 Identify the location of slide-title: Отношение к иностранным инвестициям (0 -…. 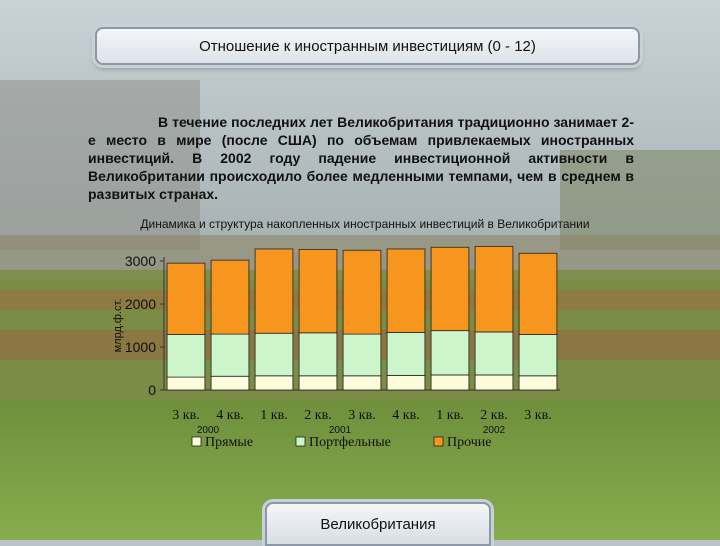
(367, 46).